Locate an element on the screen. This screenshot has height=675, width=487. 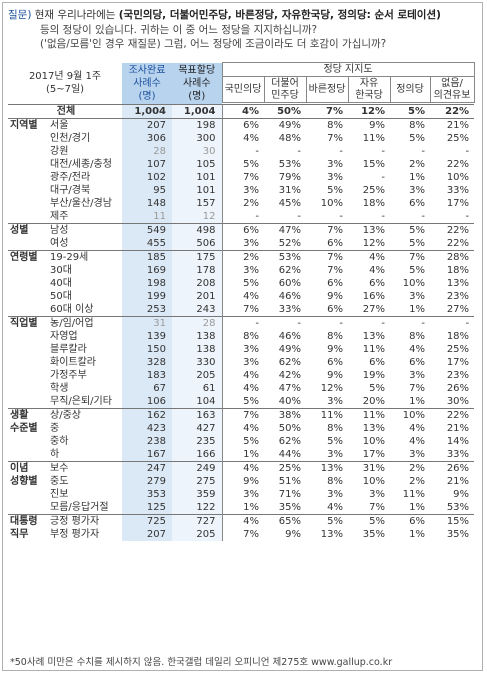
cell-party-0: 6% is located at coordinates (243, 125).